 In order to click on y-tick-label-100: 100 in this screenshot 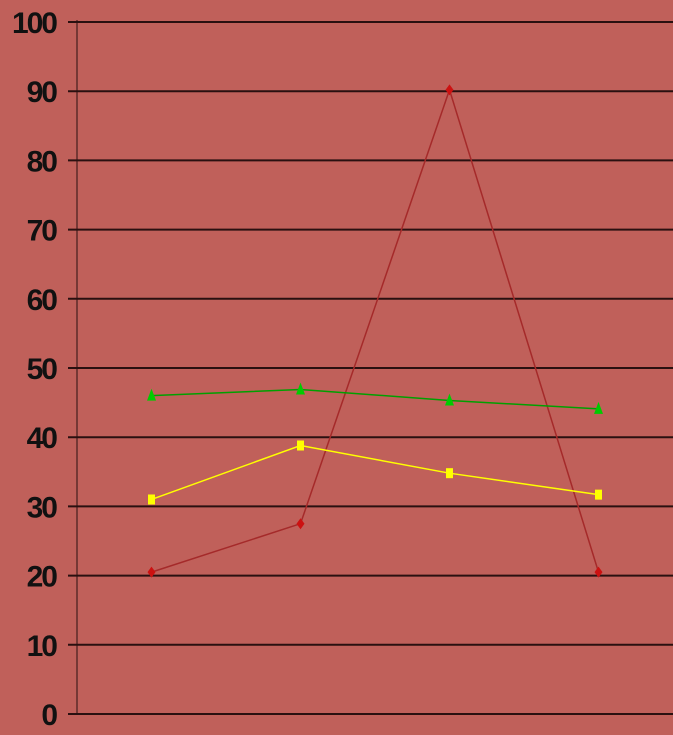, I will do `click(34, 23)`.